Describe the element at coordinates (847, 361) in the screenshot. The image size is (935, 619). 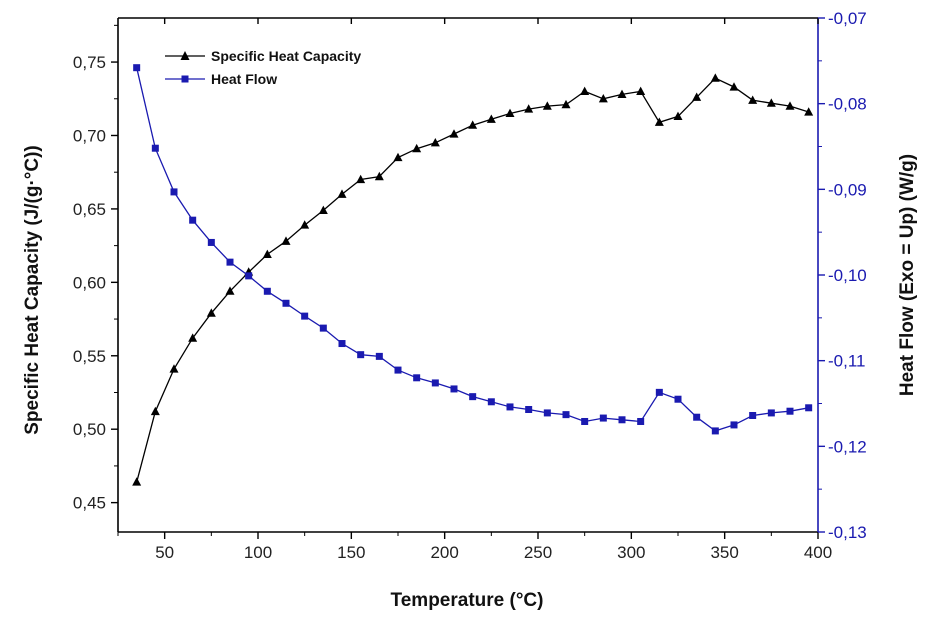
I see `right-y-tick-label: -0,11` at that location.